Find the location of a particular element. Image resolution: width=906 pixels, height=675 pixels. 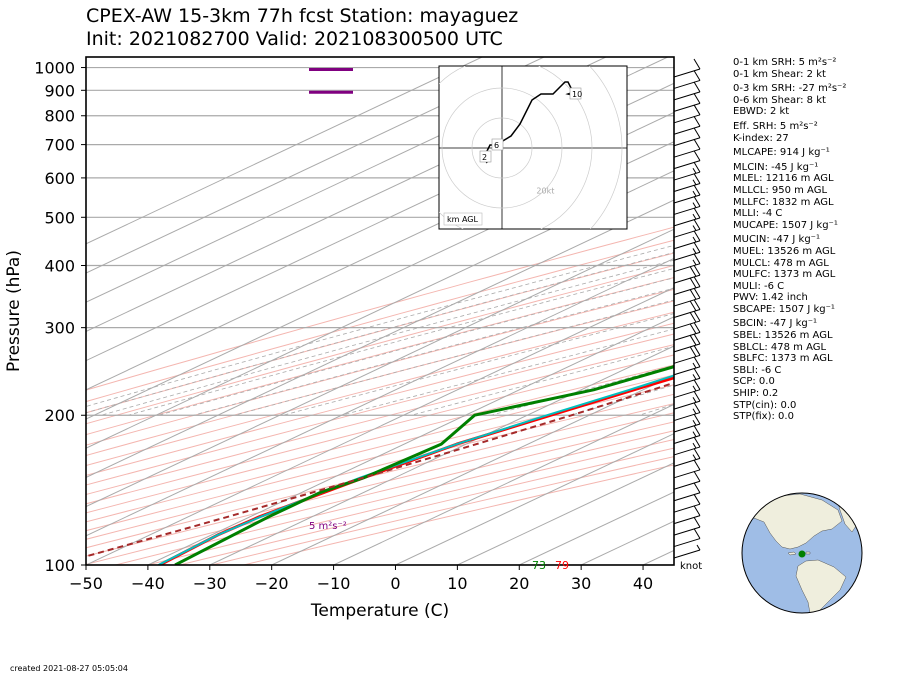

index-line: 0-1 km SRH: 5 m²s⁻² is located at coordinates (785, 62).